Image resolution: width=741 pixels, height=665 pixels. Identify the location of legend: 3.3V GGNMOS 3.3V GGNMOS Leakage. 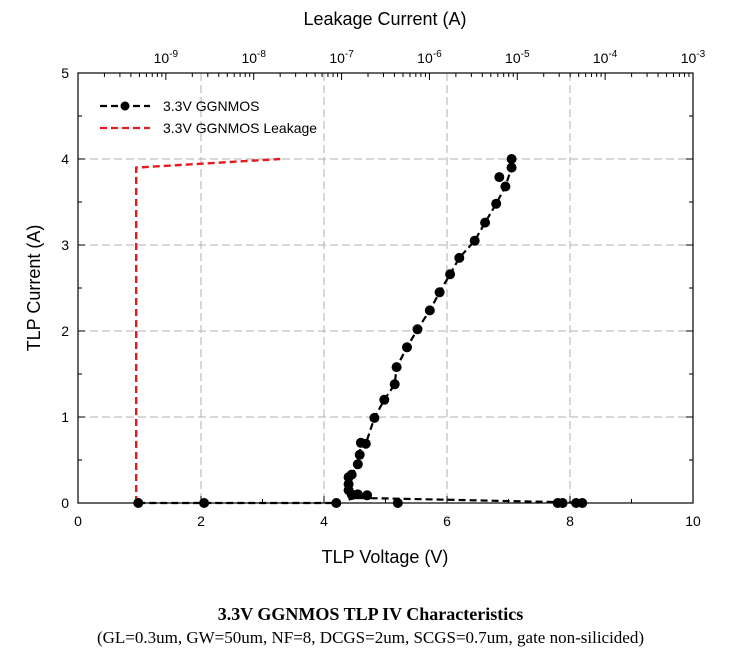
(208, 117).